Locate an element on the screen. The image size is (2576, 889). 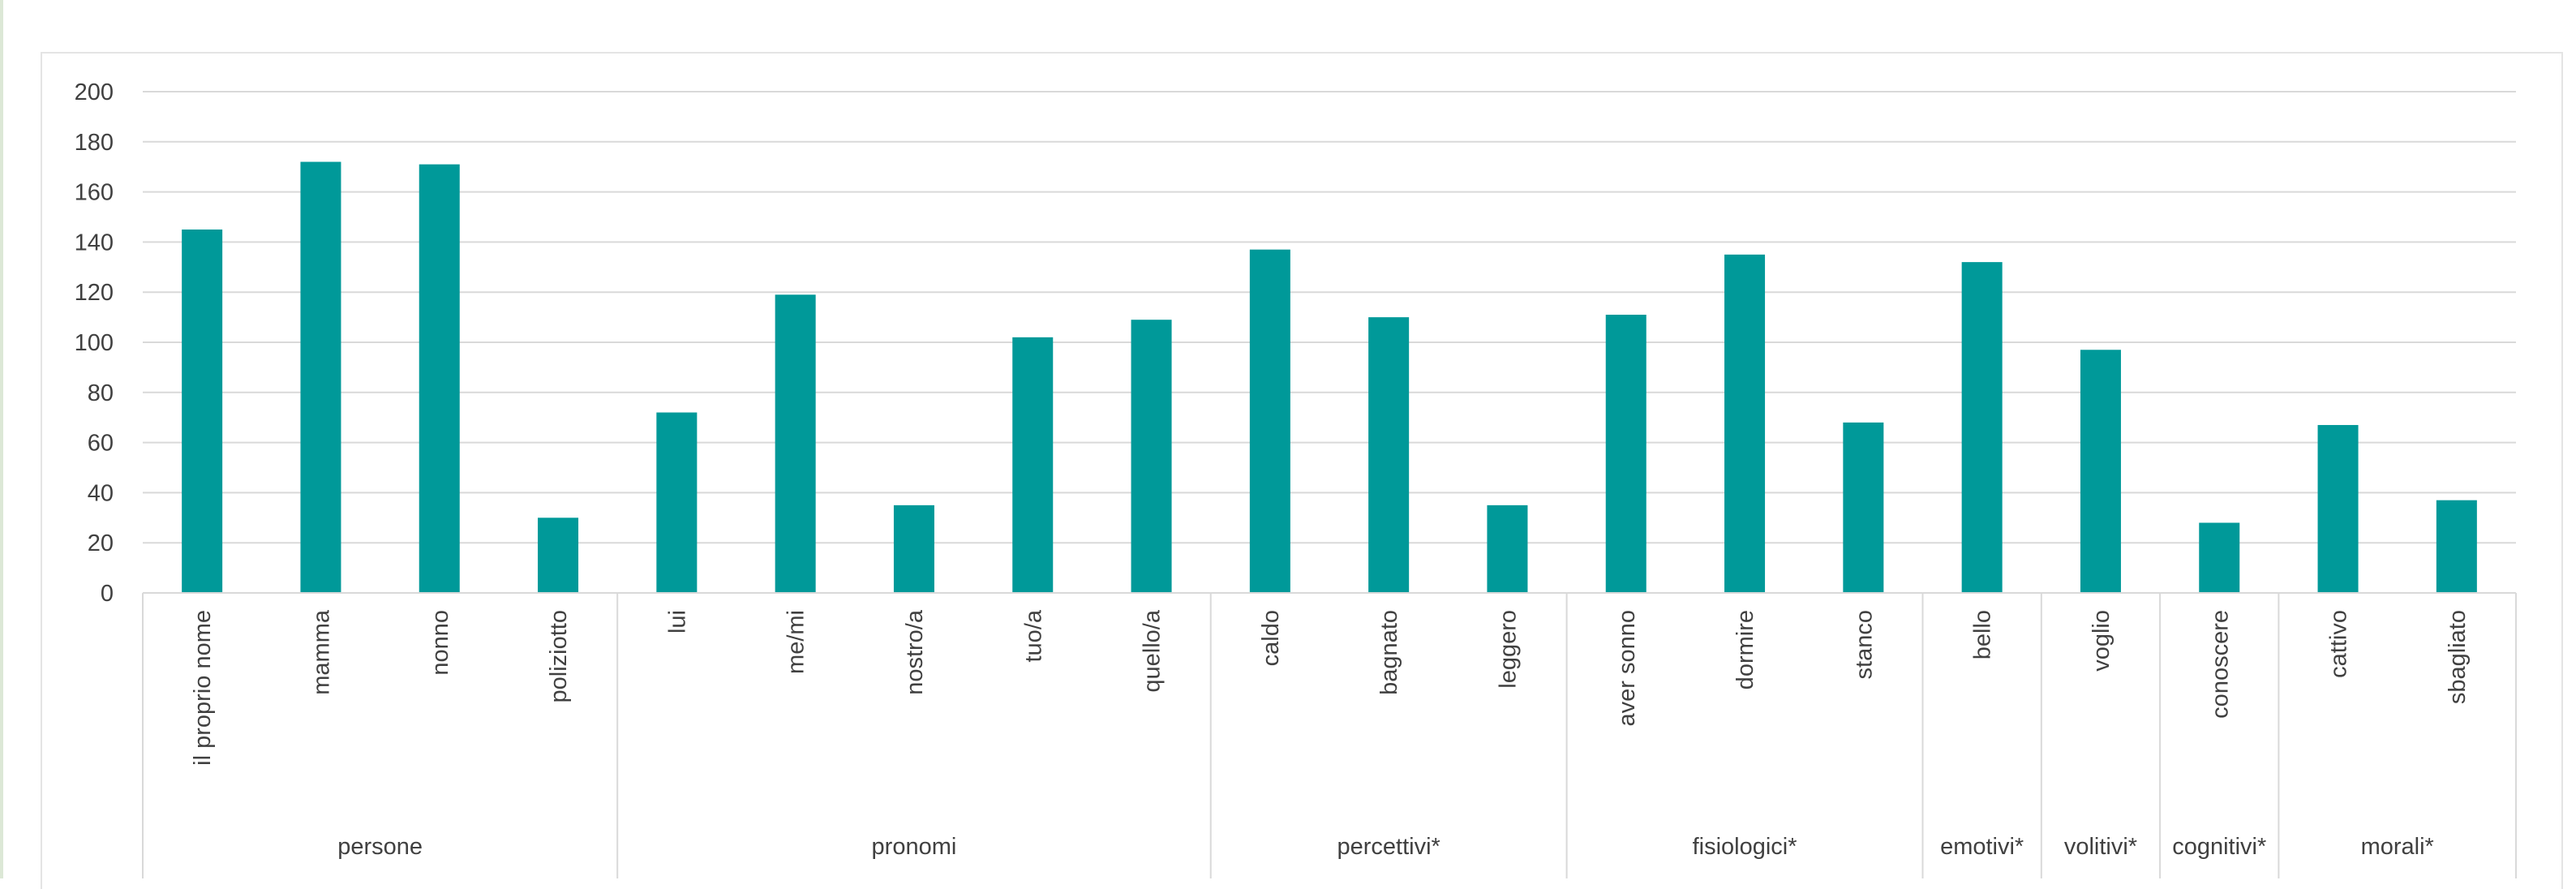
category-label: poliziotto is located at coordinates (559, 656).